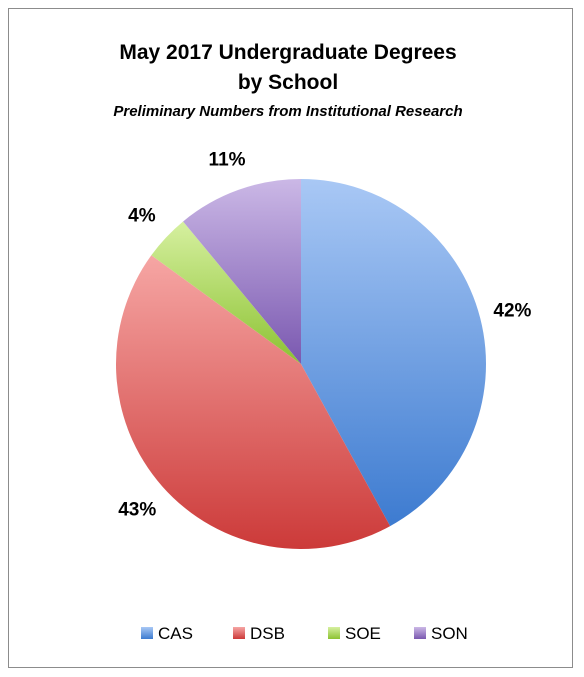  Describe the element at coordinates (147, 633) in the screenshot. I see `legend-swatch-cas` at that location.